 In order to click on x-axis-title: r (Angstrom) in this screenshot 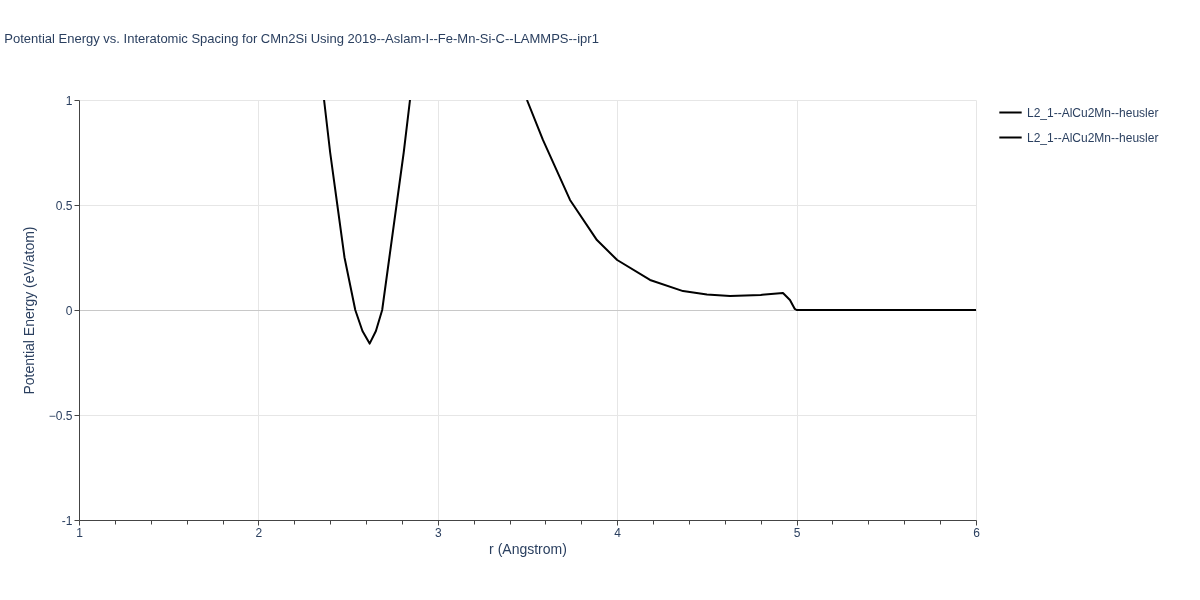, I will do `click(528, 548)`.